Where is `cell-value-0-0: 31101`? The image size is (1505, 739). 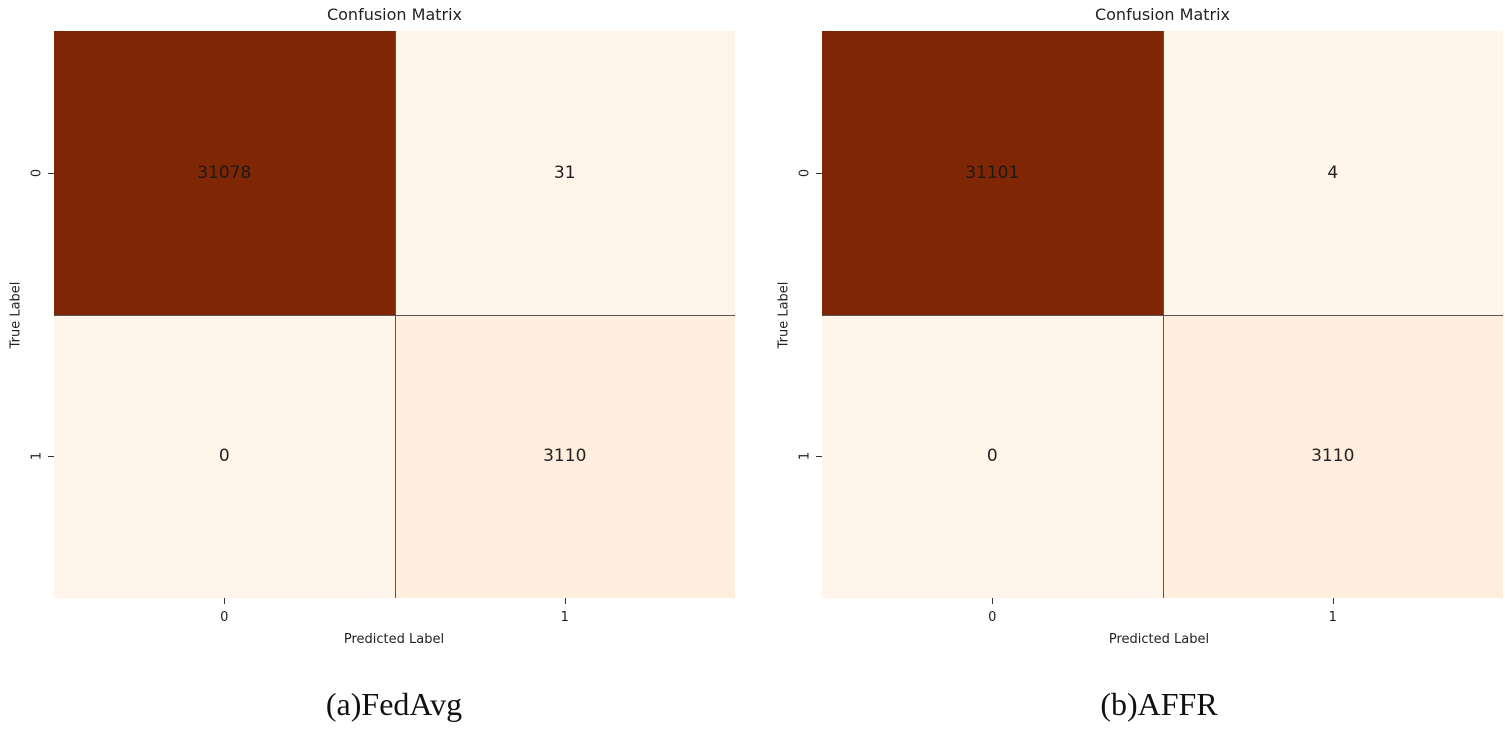
cell-value-0-0: 31101 is located at coordinates (992, 172).